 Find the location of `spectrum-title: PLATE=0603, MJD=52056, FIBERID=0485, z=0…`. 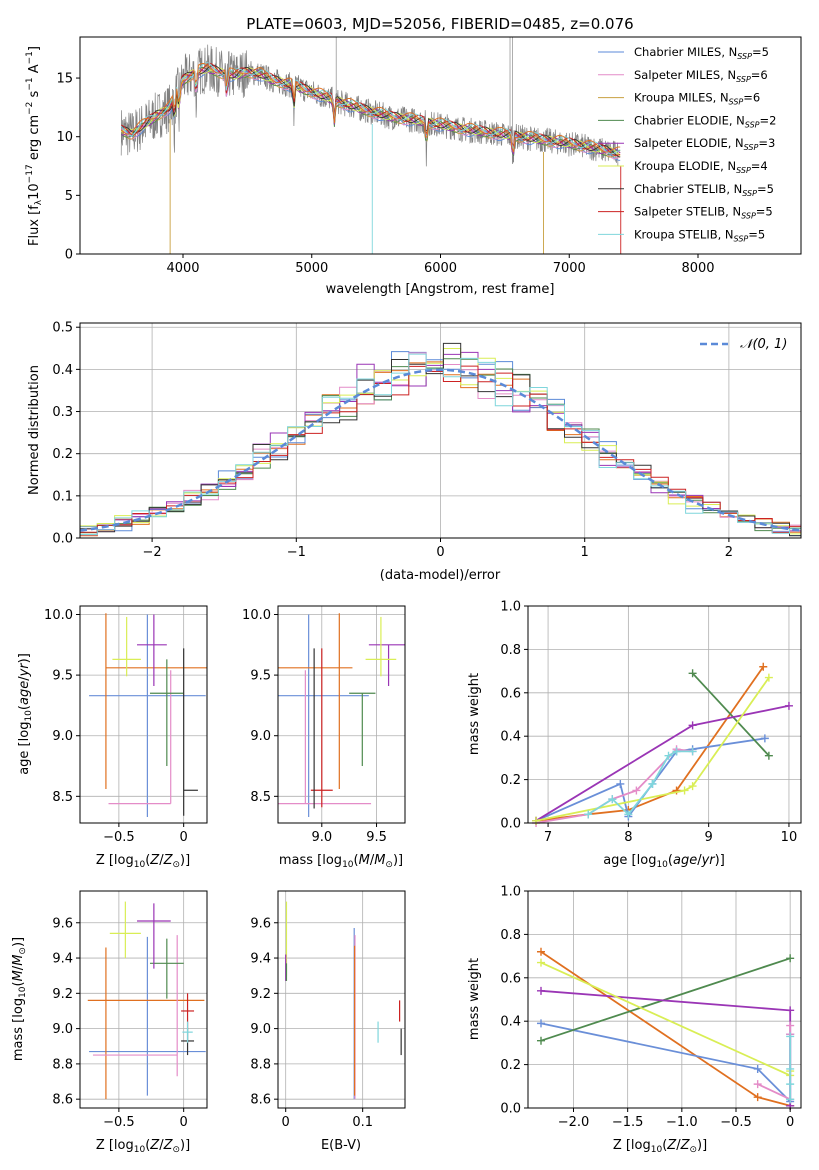

spectrum-title: PLATE=0603, MJD=52056, FIBERID=0485, z=0… is located at coordinates (439, 24).